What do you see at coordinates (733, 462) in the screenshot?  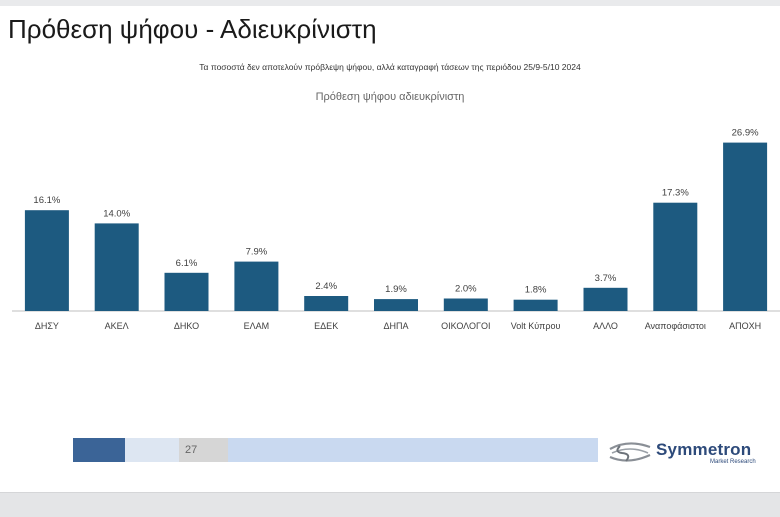 I see `logo-tagline: Market Research` at bounding box center [733, 462].